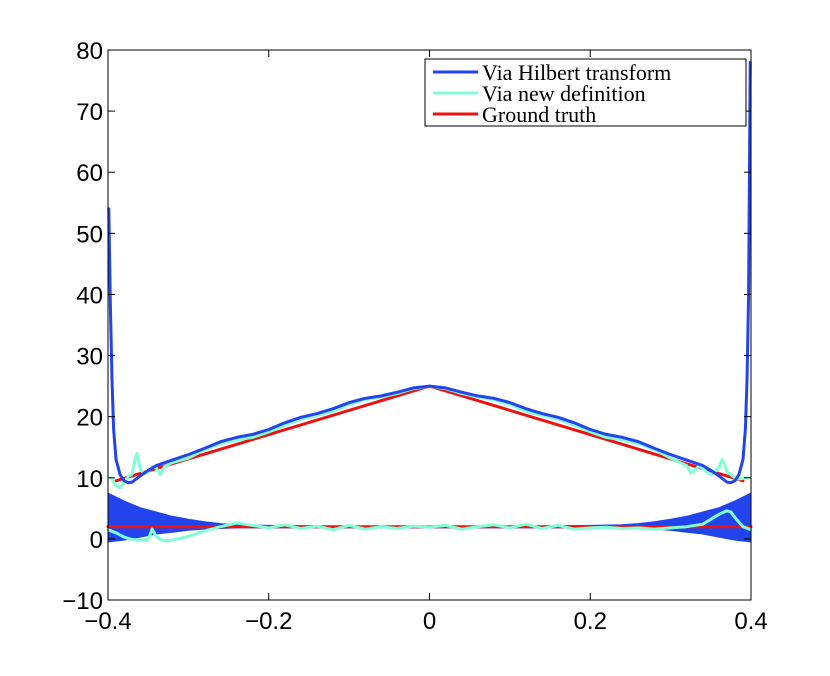 The height and width of the screenshot is (676, 830). What do you see at coordinates (96, 540) in the screenshot?
I see `y-tick-label: 0` at bounding box center [96, 540].